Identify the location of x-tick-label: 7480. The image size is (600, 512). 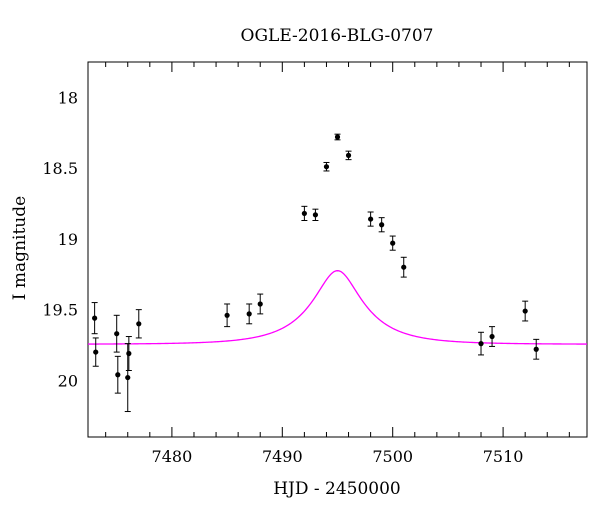
(172, 456).